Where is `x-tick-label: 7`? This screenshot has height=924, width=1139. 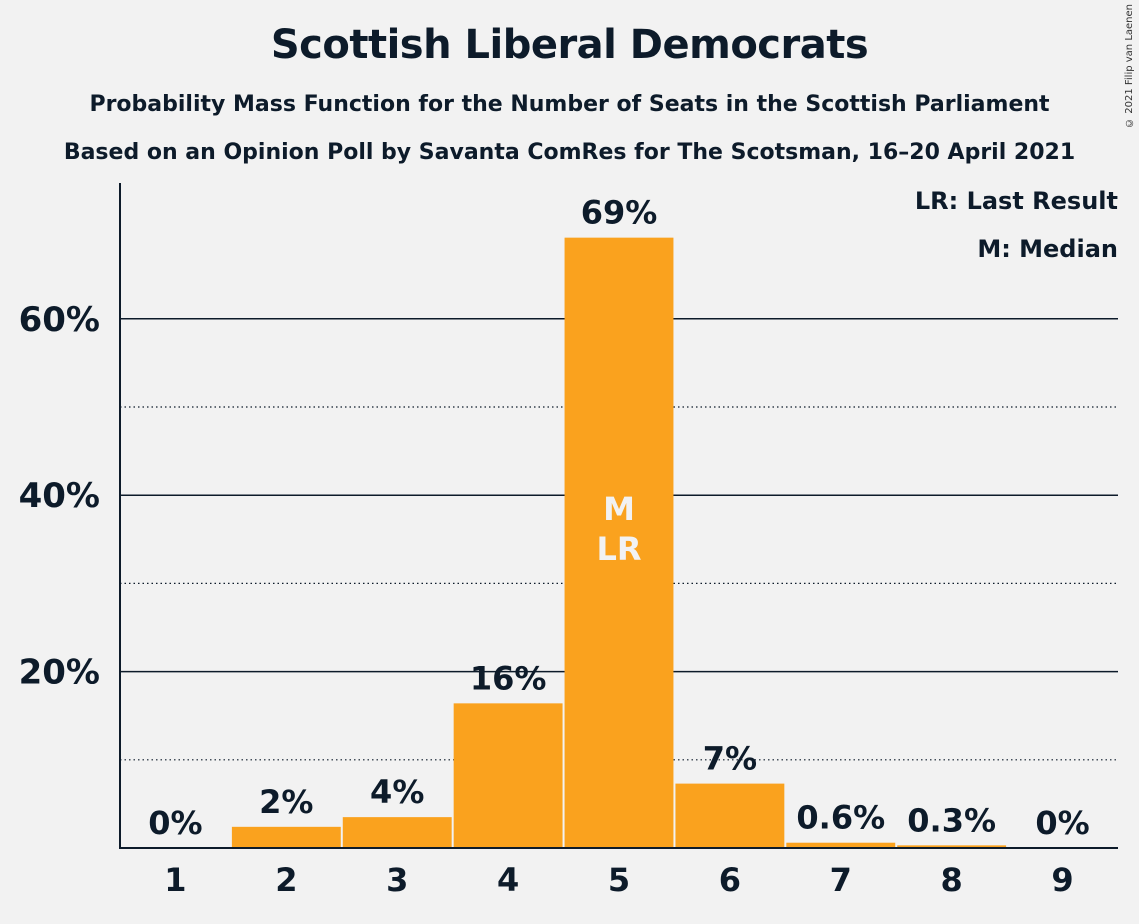
x-tick-label: 7 is located at coordinates (841, 880).